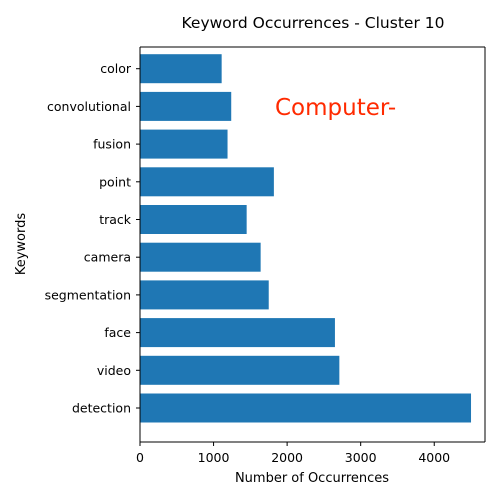 This screenshot has height=500, width=500. What do you see at coordinates (306, 408) in the screenshot?
I see `bar-detection` at bounding box center [306, 408].